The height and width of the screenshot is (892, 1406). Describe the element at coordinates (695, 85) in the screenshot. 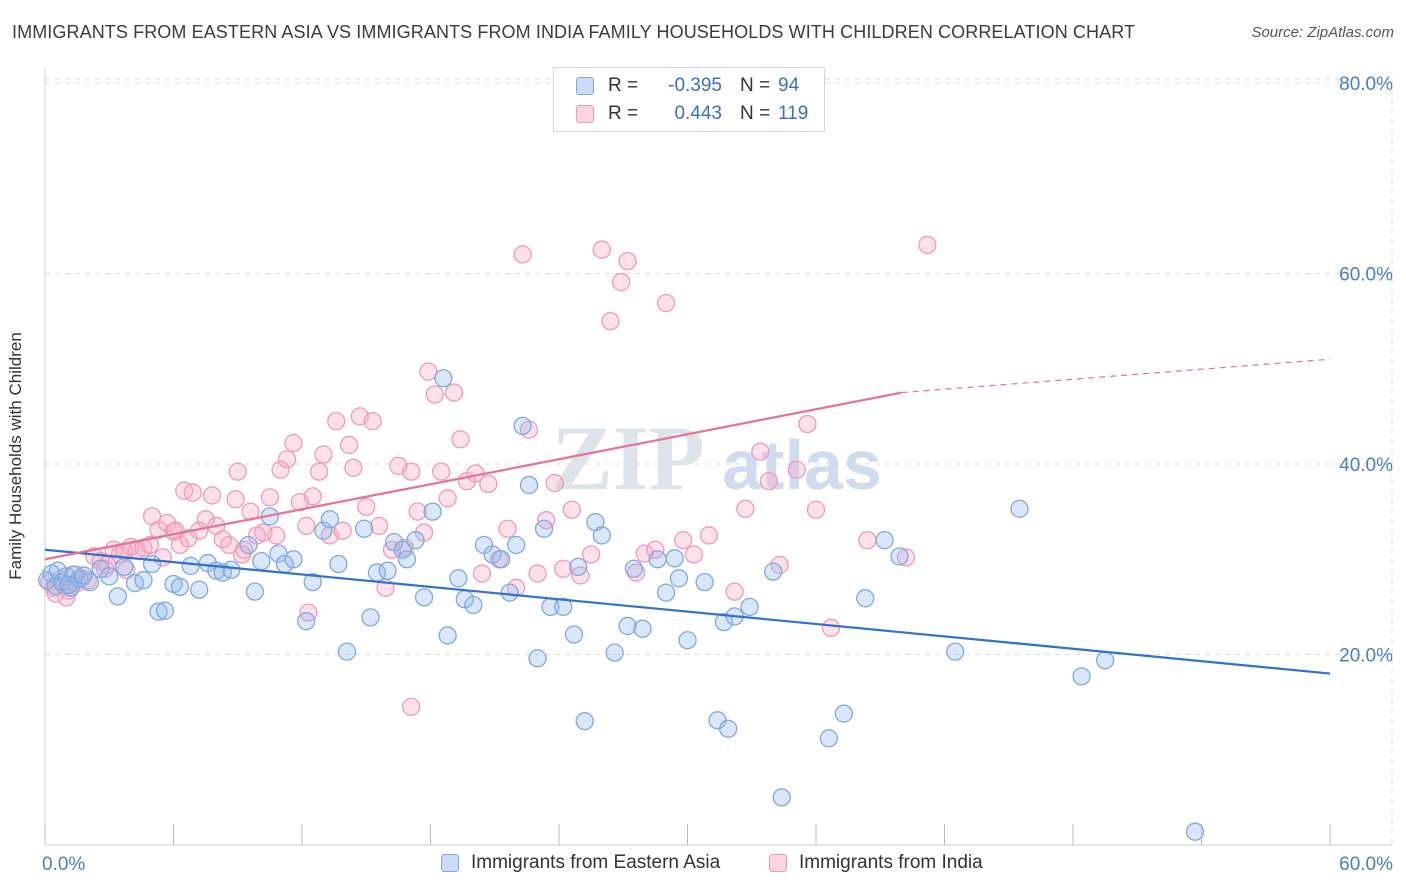

I see `legend-r-value: -0.395` at that location.